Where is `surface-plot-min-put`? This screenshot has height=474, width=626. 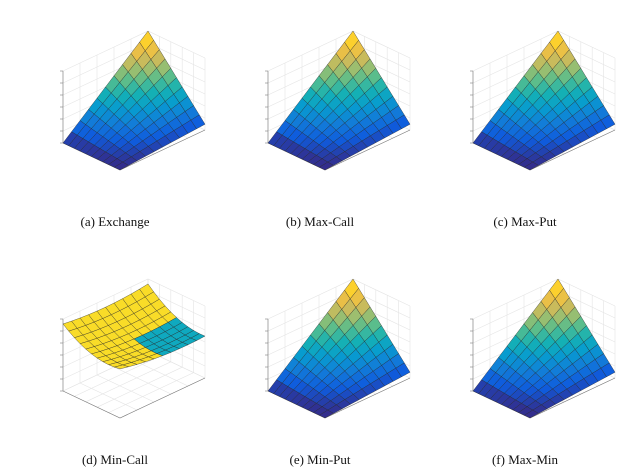 surface-plot-min-put is located at coordinates (330, 365).